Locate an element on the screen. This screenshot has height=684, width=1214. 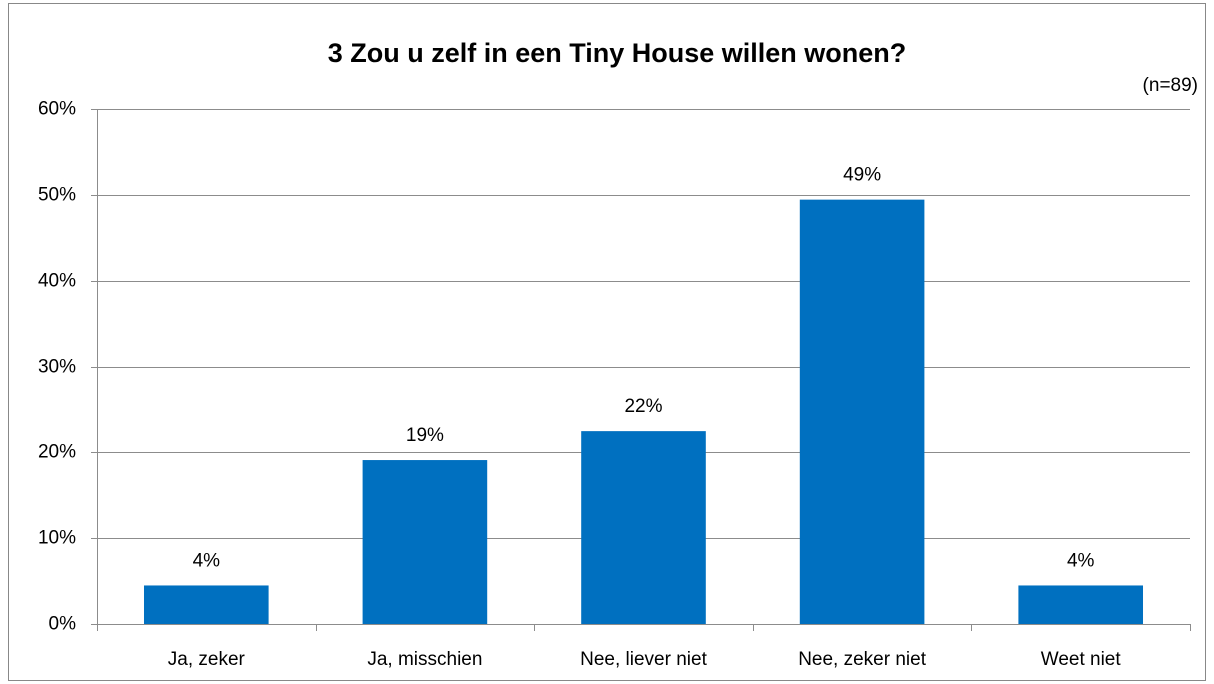
data-label: 19% is located at coordinates (425, 435).